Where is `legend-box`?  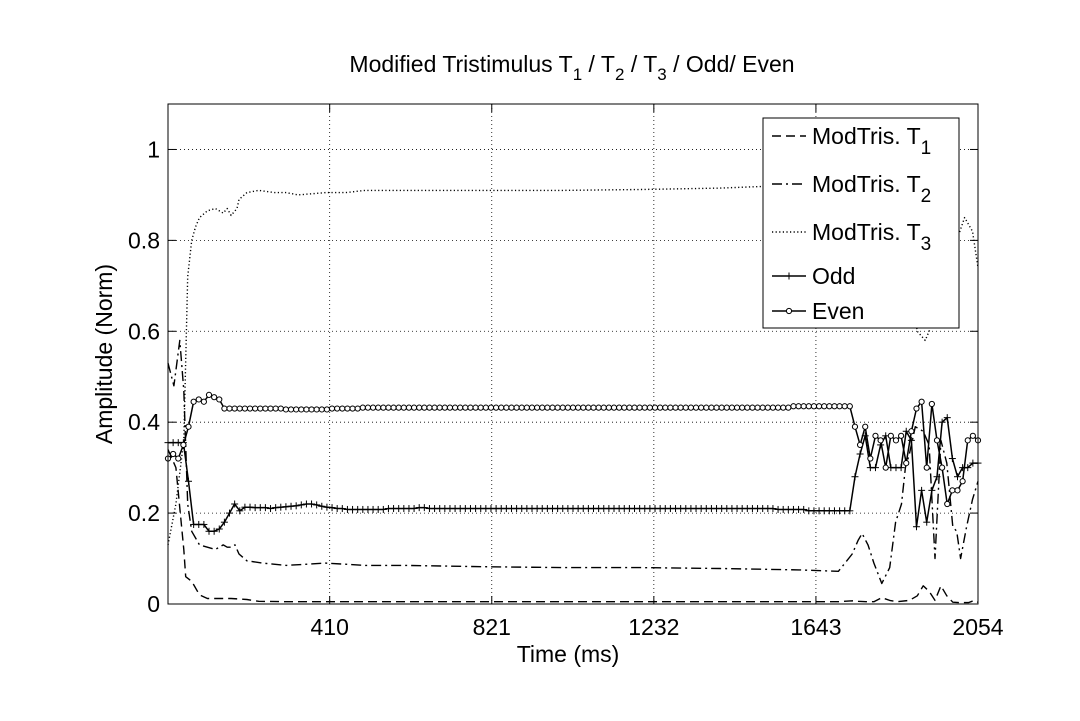 legend-box is located at coordinates (861, 223).